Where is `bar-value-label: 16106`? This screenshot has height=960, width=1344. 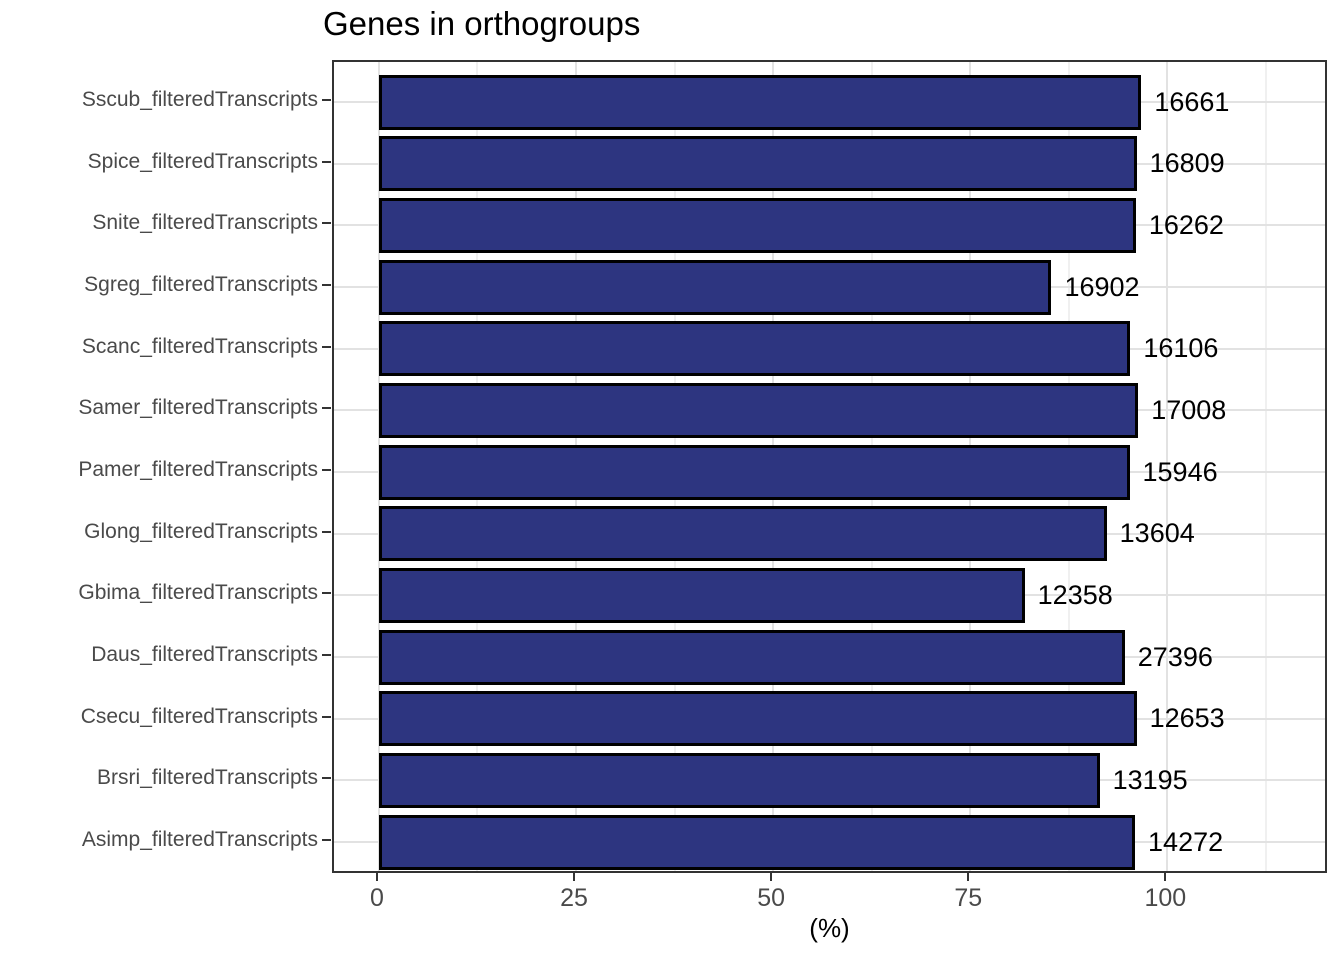
bar-value-label: 16106 is located at coordinates (1181, 348).